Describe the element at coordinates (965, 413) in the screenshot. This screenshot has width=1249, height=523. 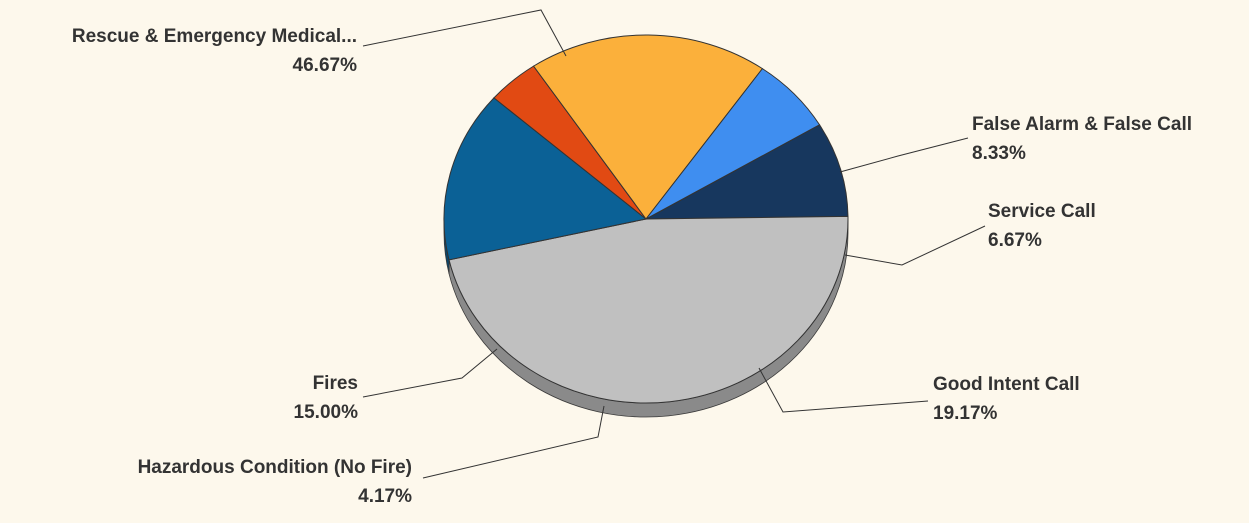
I see `slice-percent-good-intent-call: 19.17%` at that location.